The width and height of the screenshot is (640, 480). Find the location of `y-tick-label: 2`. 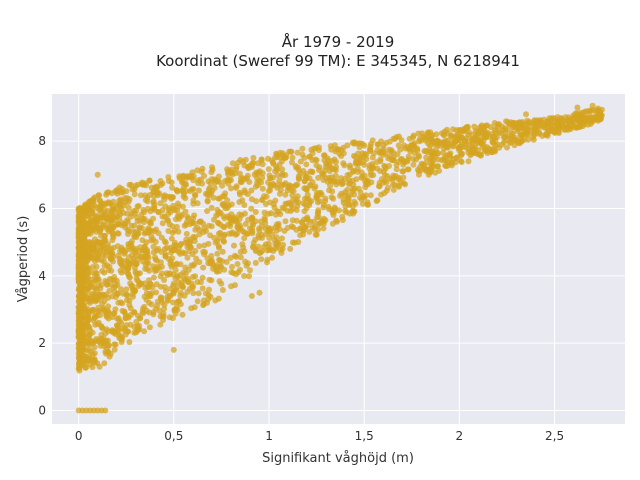

y-tick-label: 2 is located at coordinates (42, 343).